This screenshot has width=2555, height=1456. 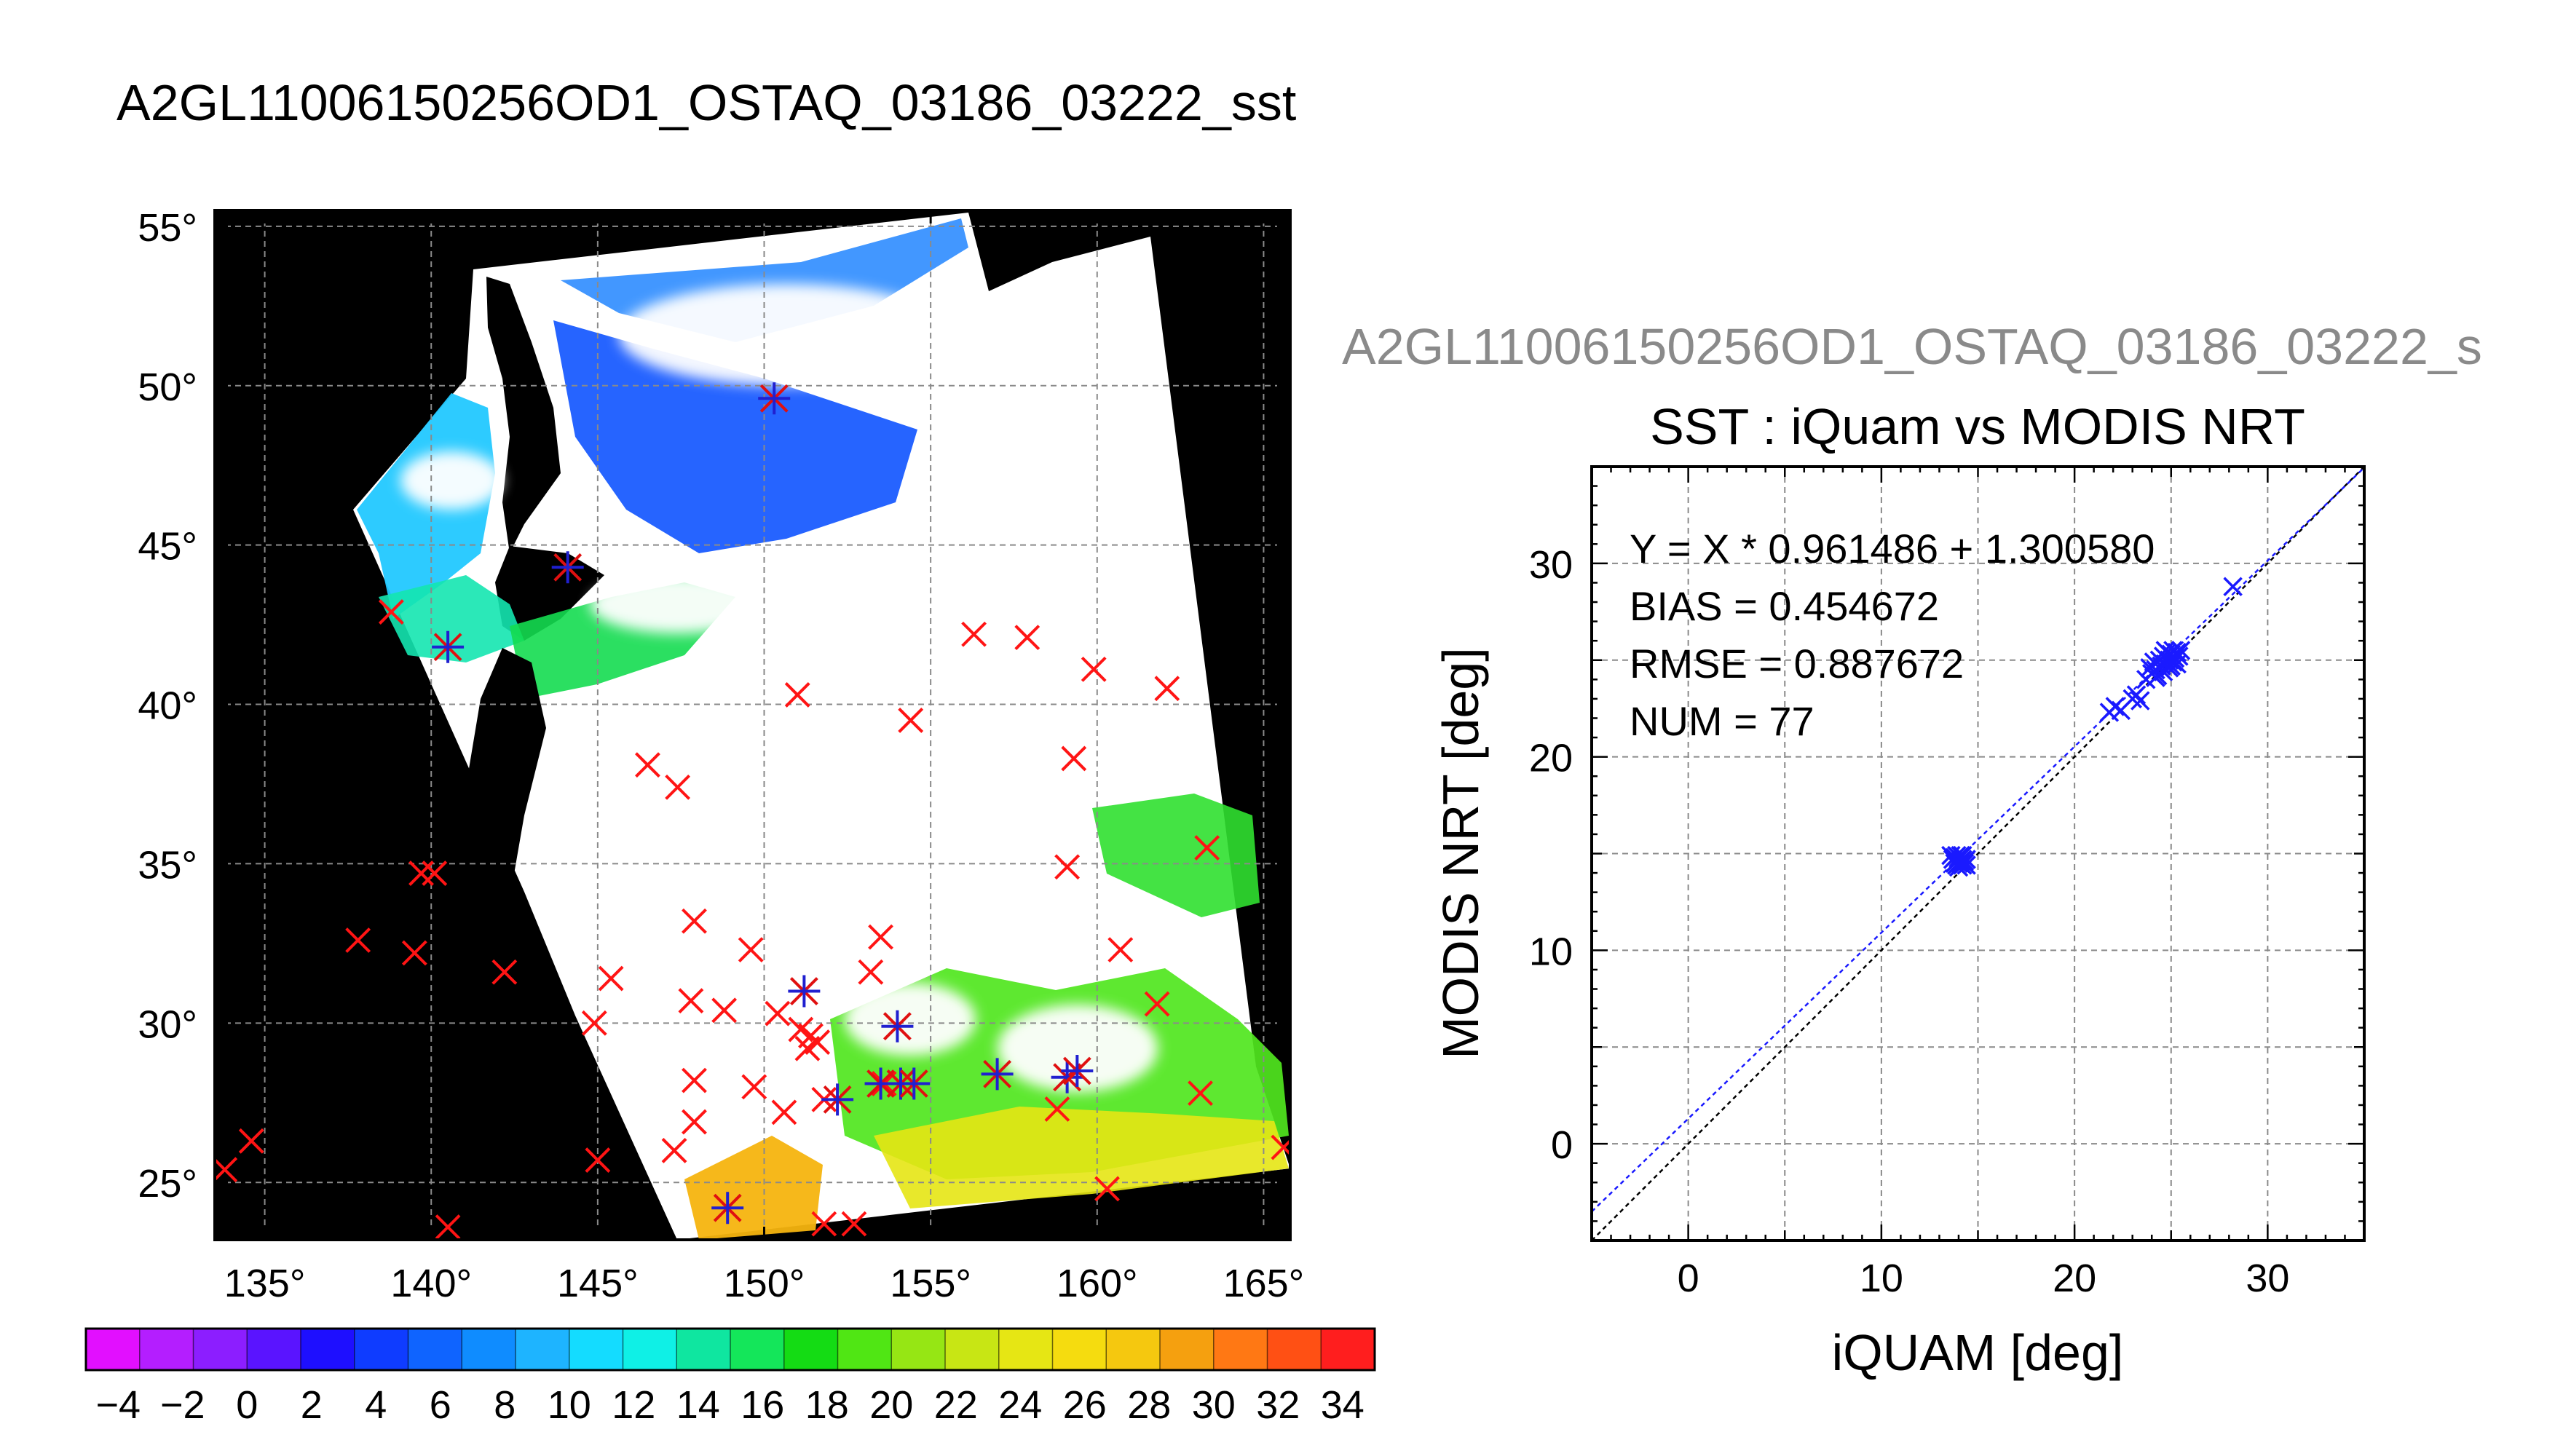 What do you see at coordinates (167, 706) in the screenshot?
I see `lat-tick-label: 40°` at bounding box center [167, 706].